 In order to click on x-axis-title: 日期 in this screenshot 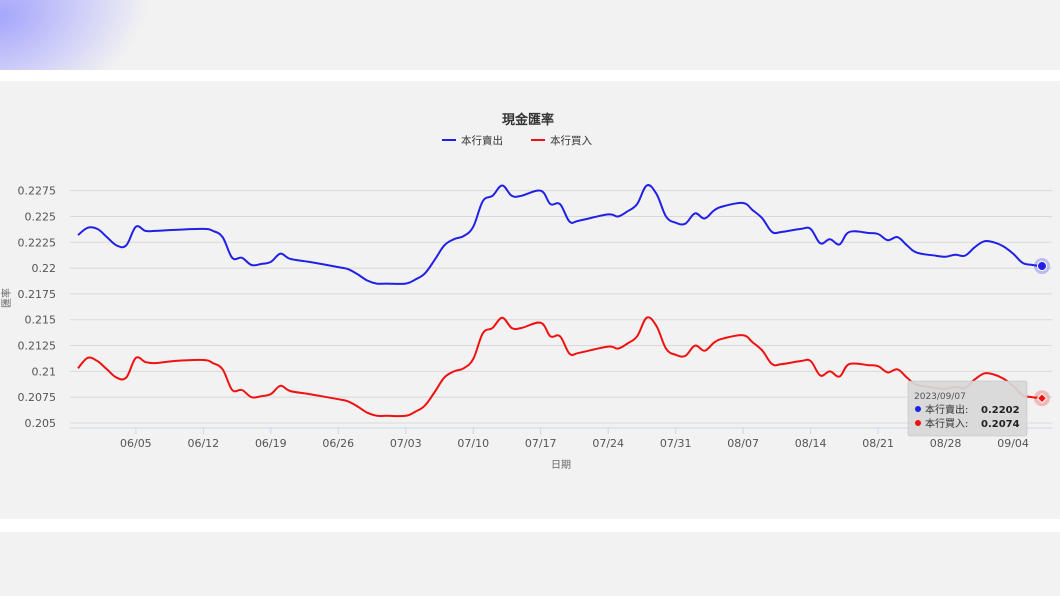, I will do `click(561, 465)`.